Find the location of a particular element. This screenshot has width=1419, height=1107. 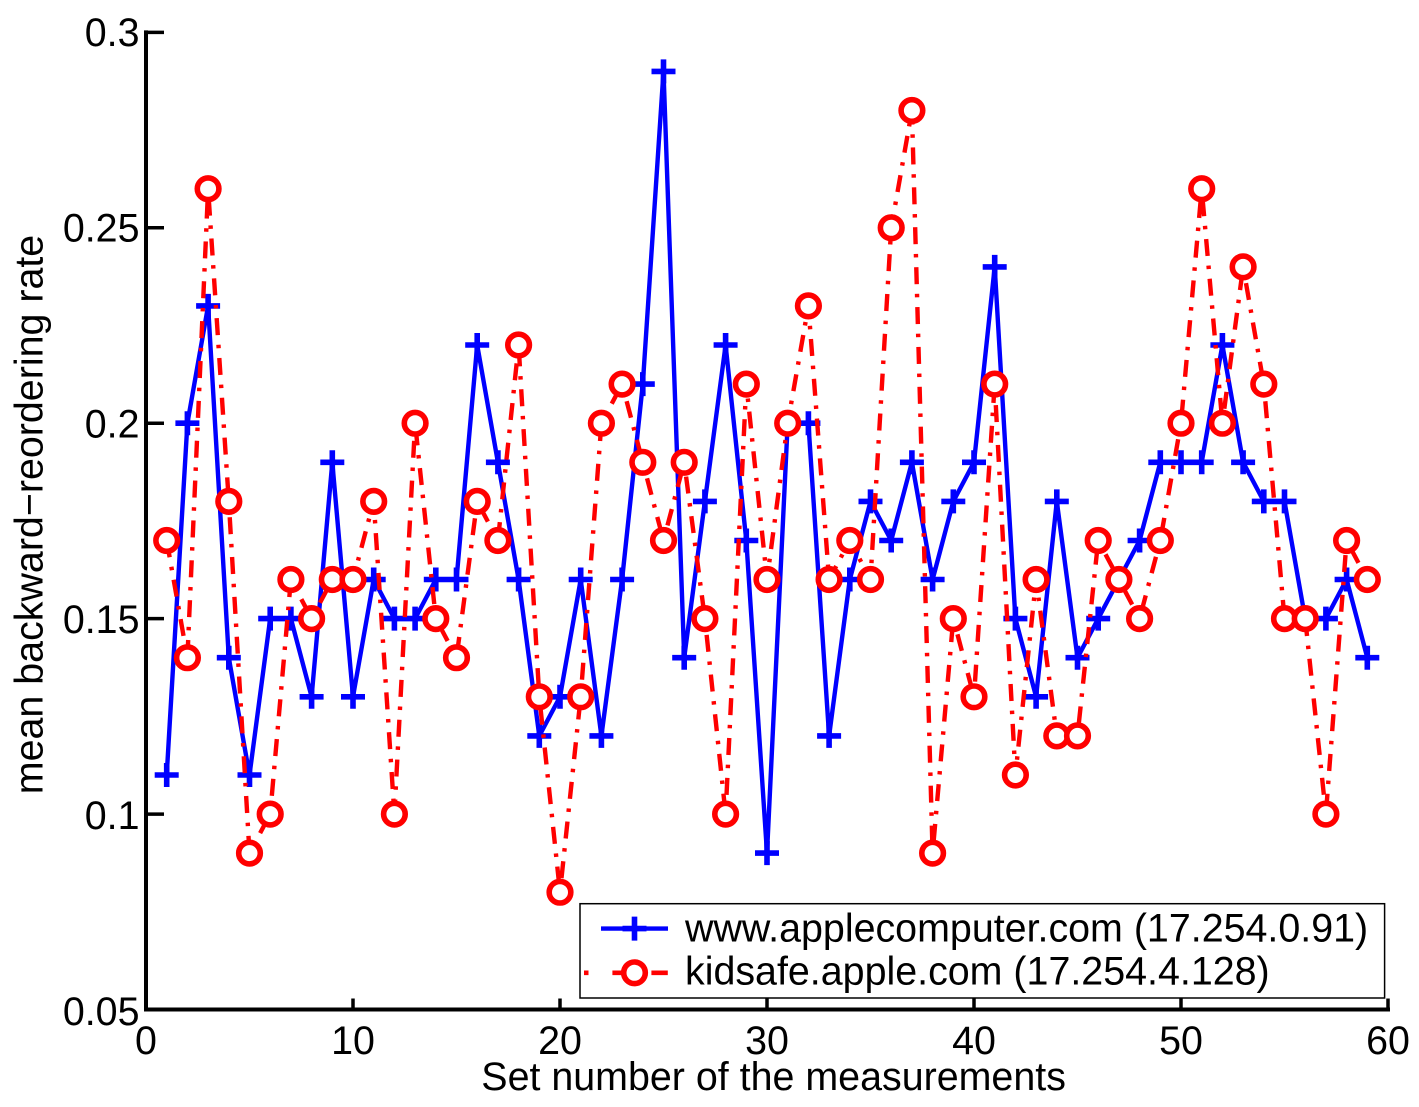

svg-text: 0.15 is located at coordinates (101, 620).